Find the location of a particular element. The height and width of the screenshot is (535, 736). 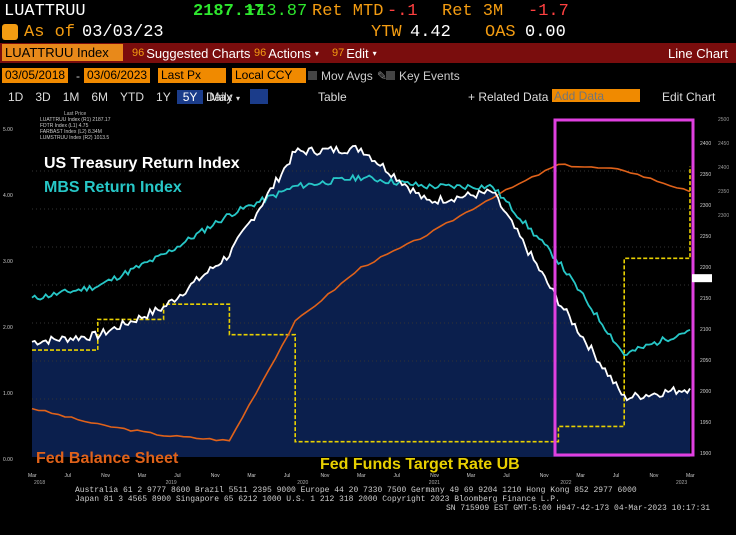

ret-mtd-label: Ret MTD is located at coordinates (348, 11).